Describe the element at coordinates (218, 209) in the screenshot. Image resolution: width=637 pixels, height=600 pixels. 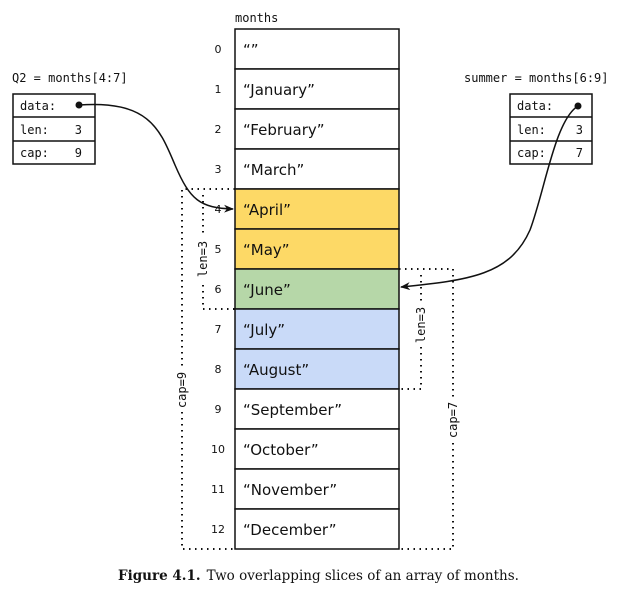
I see `array-index: 4` at that location.